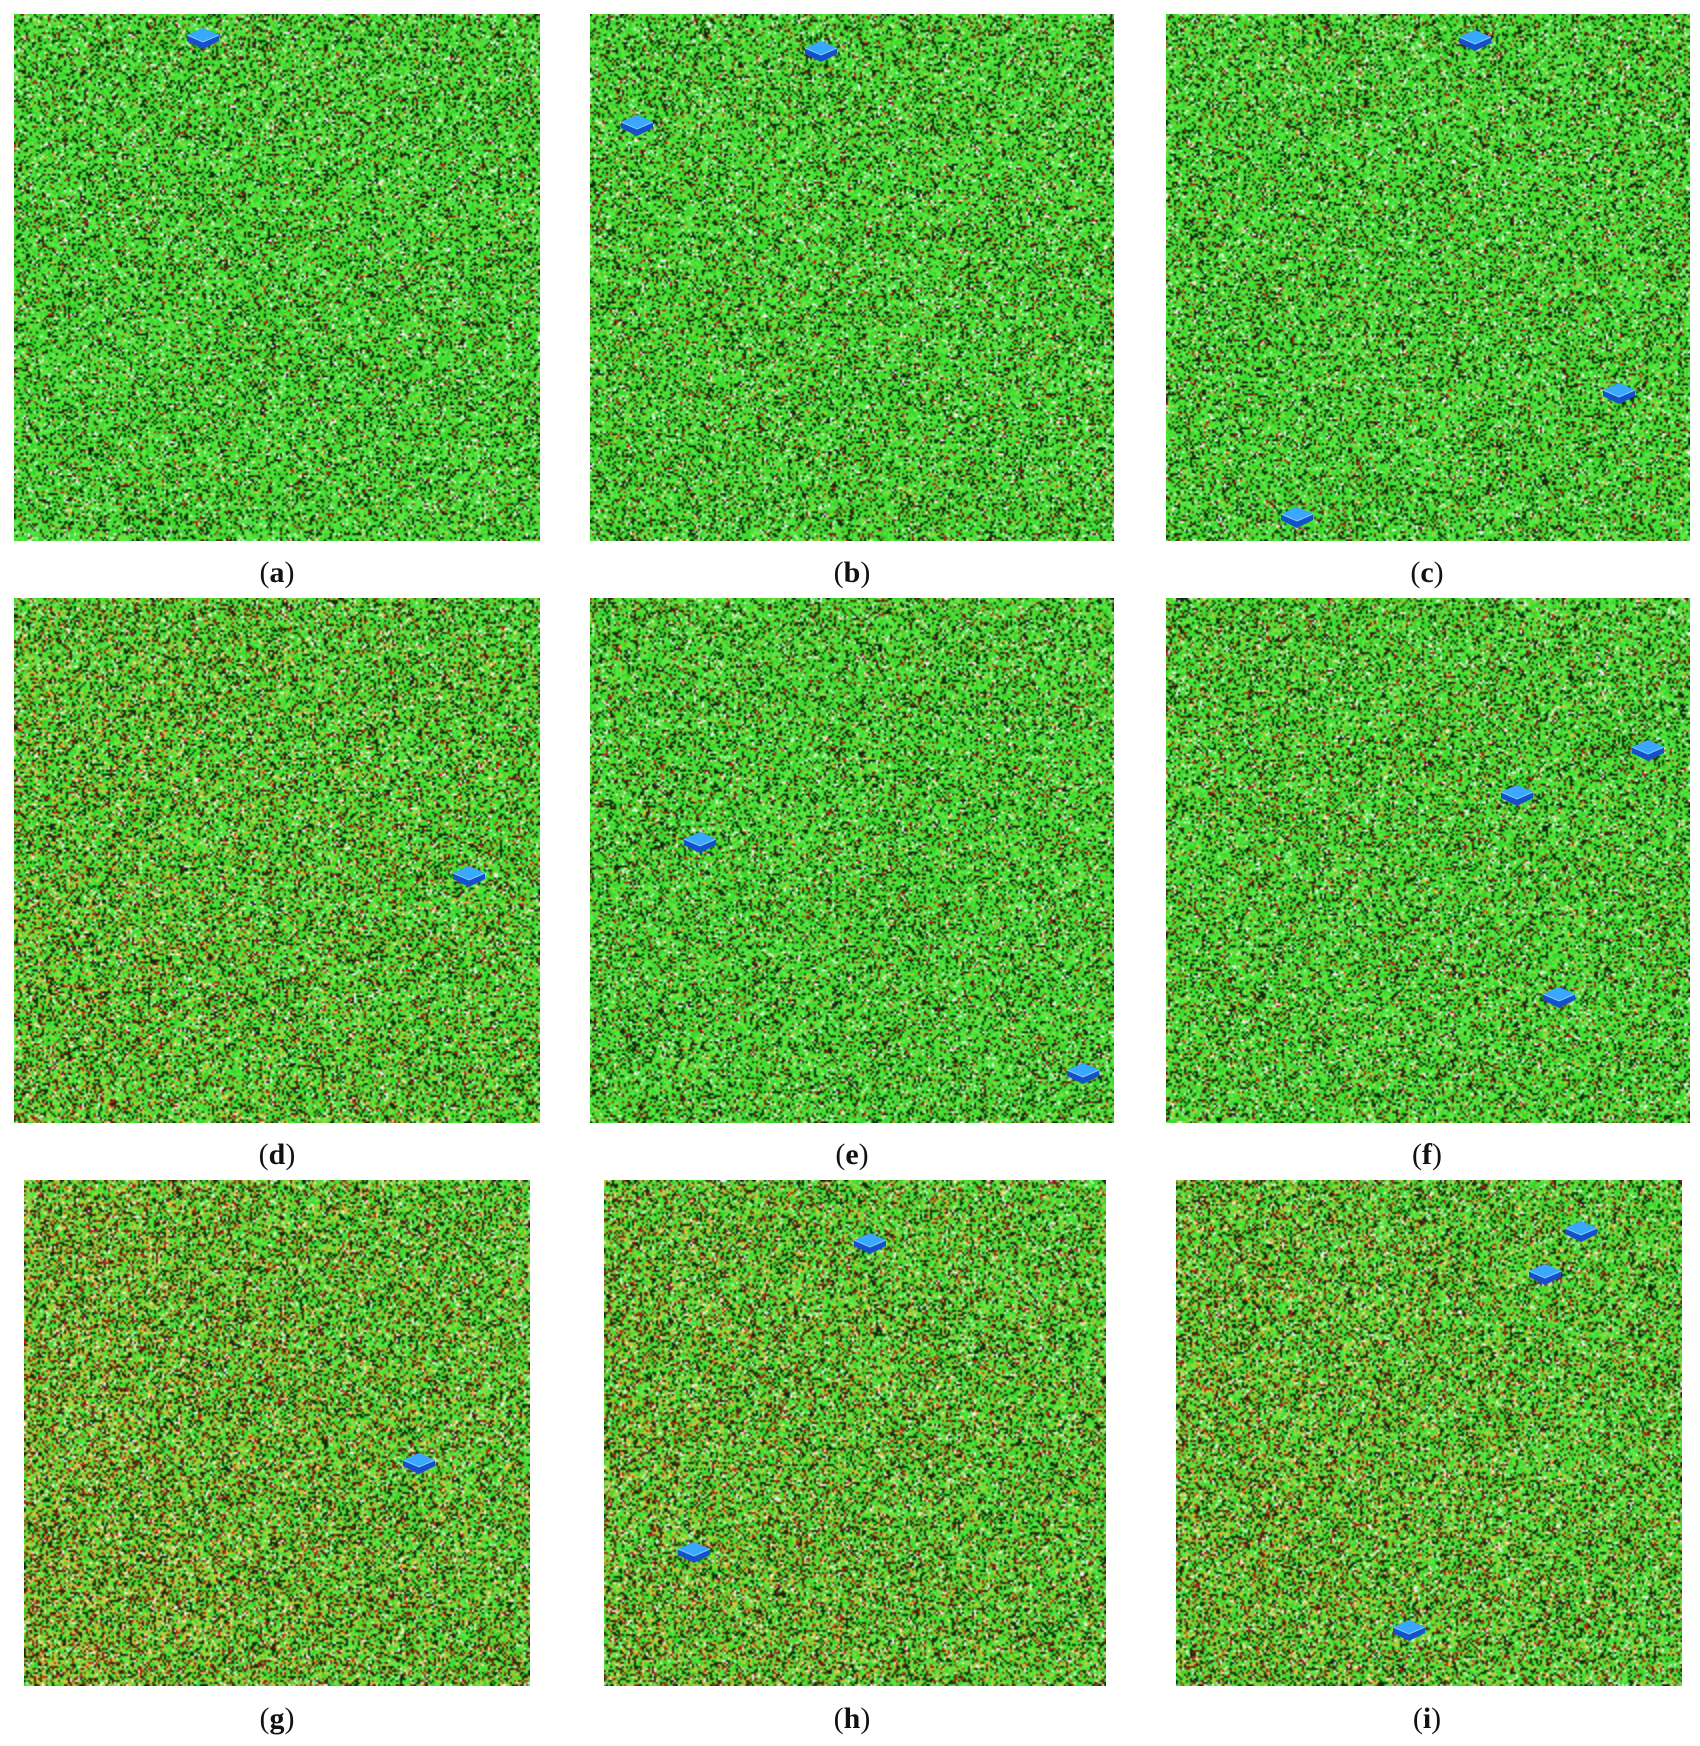  I want to click on panel-caption: (b), so click(852, 572).